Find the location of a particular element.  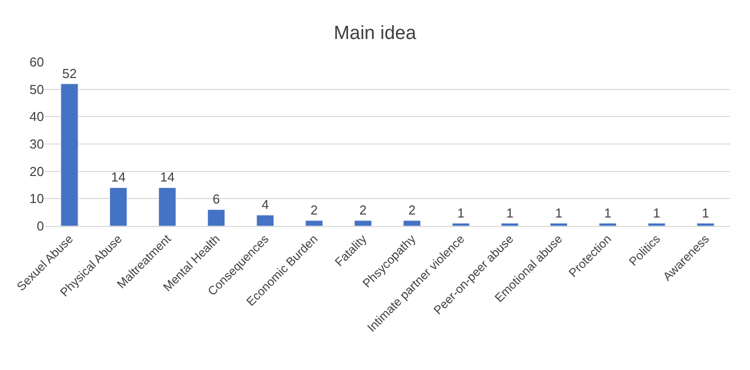

y-tick-label: 40 is located at coordinates (37, 116).